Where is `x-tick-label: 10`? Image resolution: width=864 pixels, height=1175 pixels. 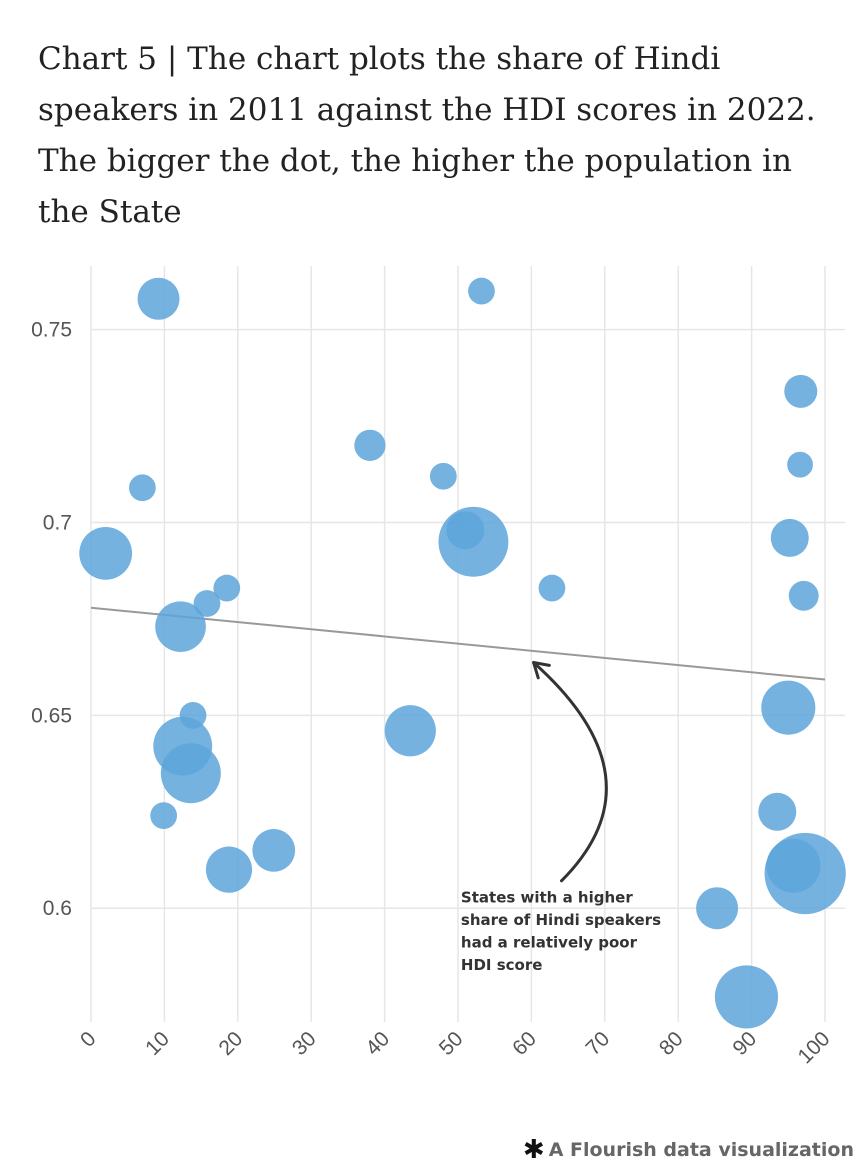
x-tick-label: 10 is located at coordinates (157, 1043).